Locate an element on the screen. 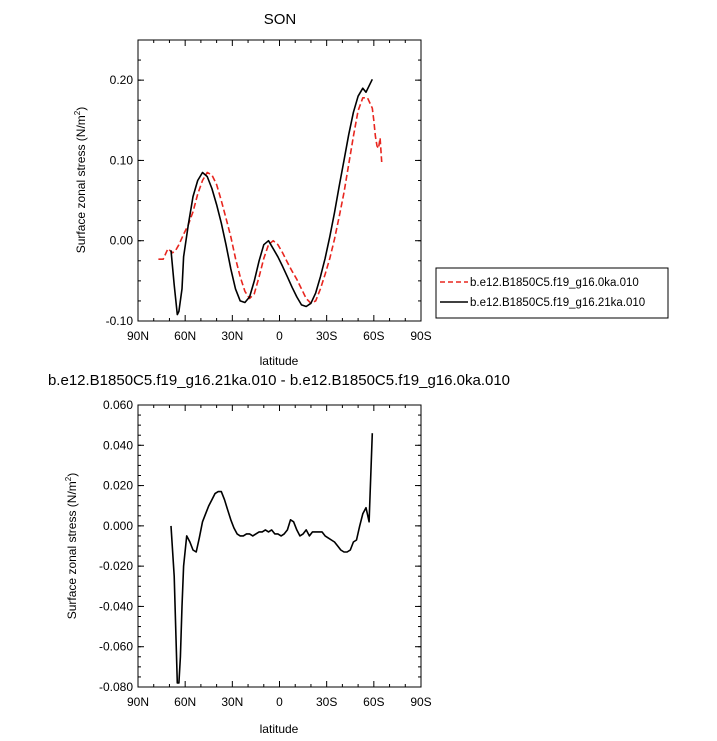 The image size is (717, 741). bottom-chart-ytick-label: -0.080 is located at coordinates (116, 687).